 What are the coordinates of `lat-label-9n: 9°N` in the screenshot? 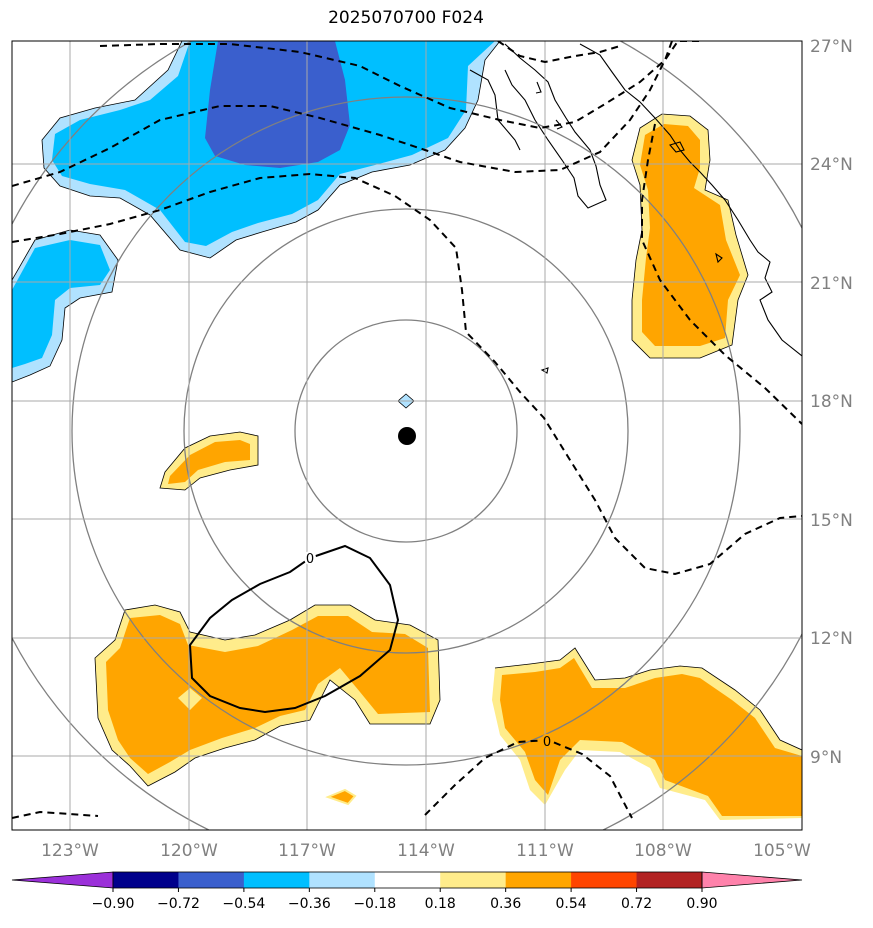 It's located at (826, 758).